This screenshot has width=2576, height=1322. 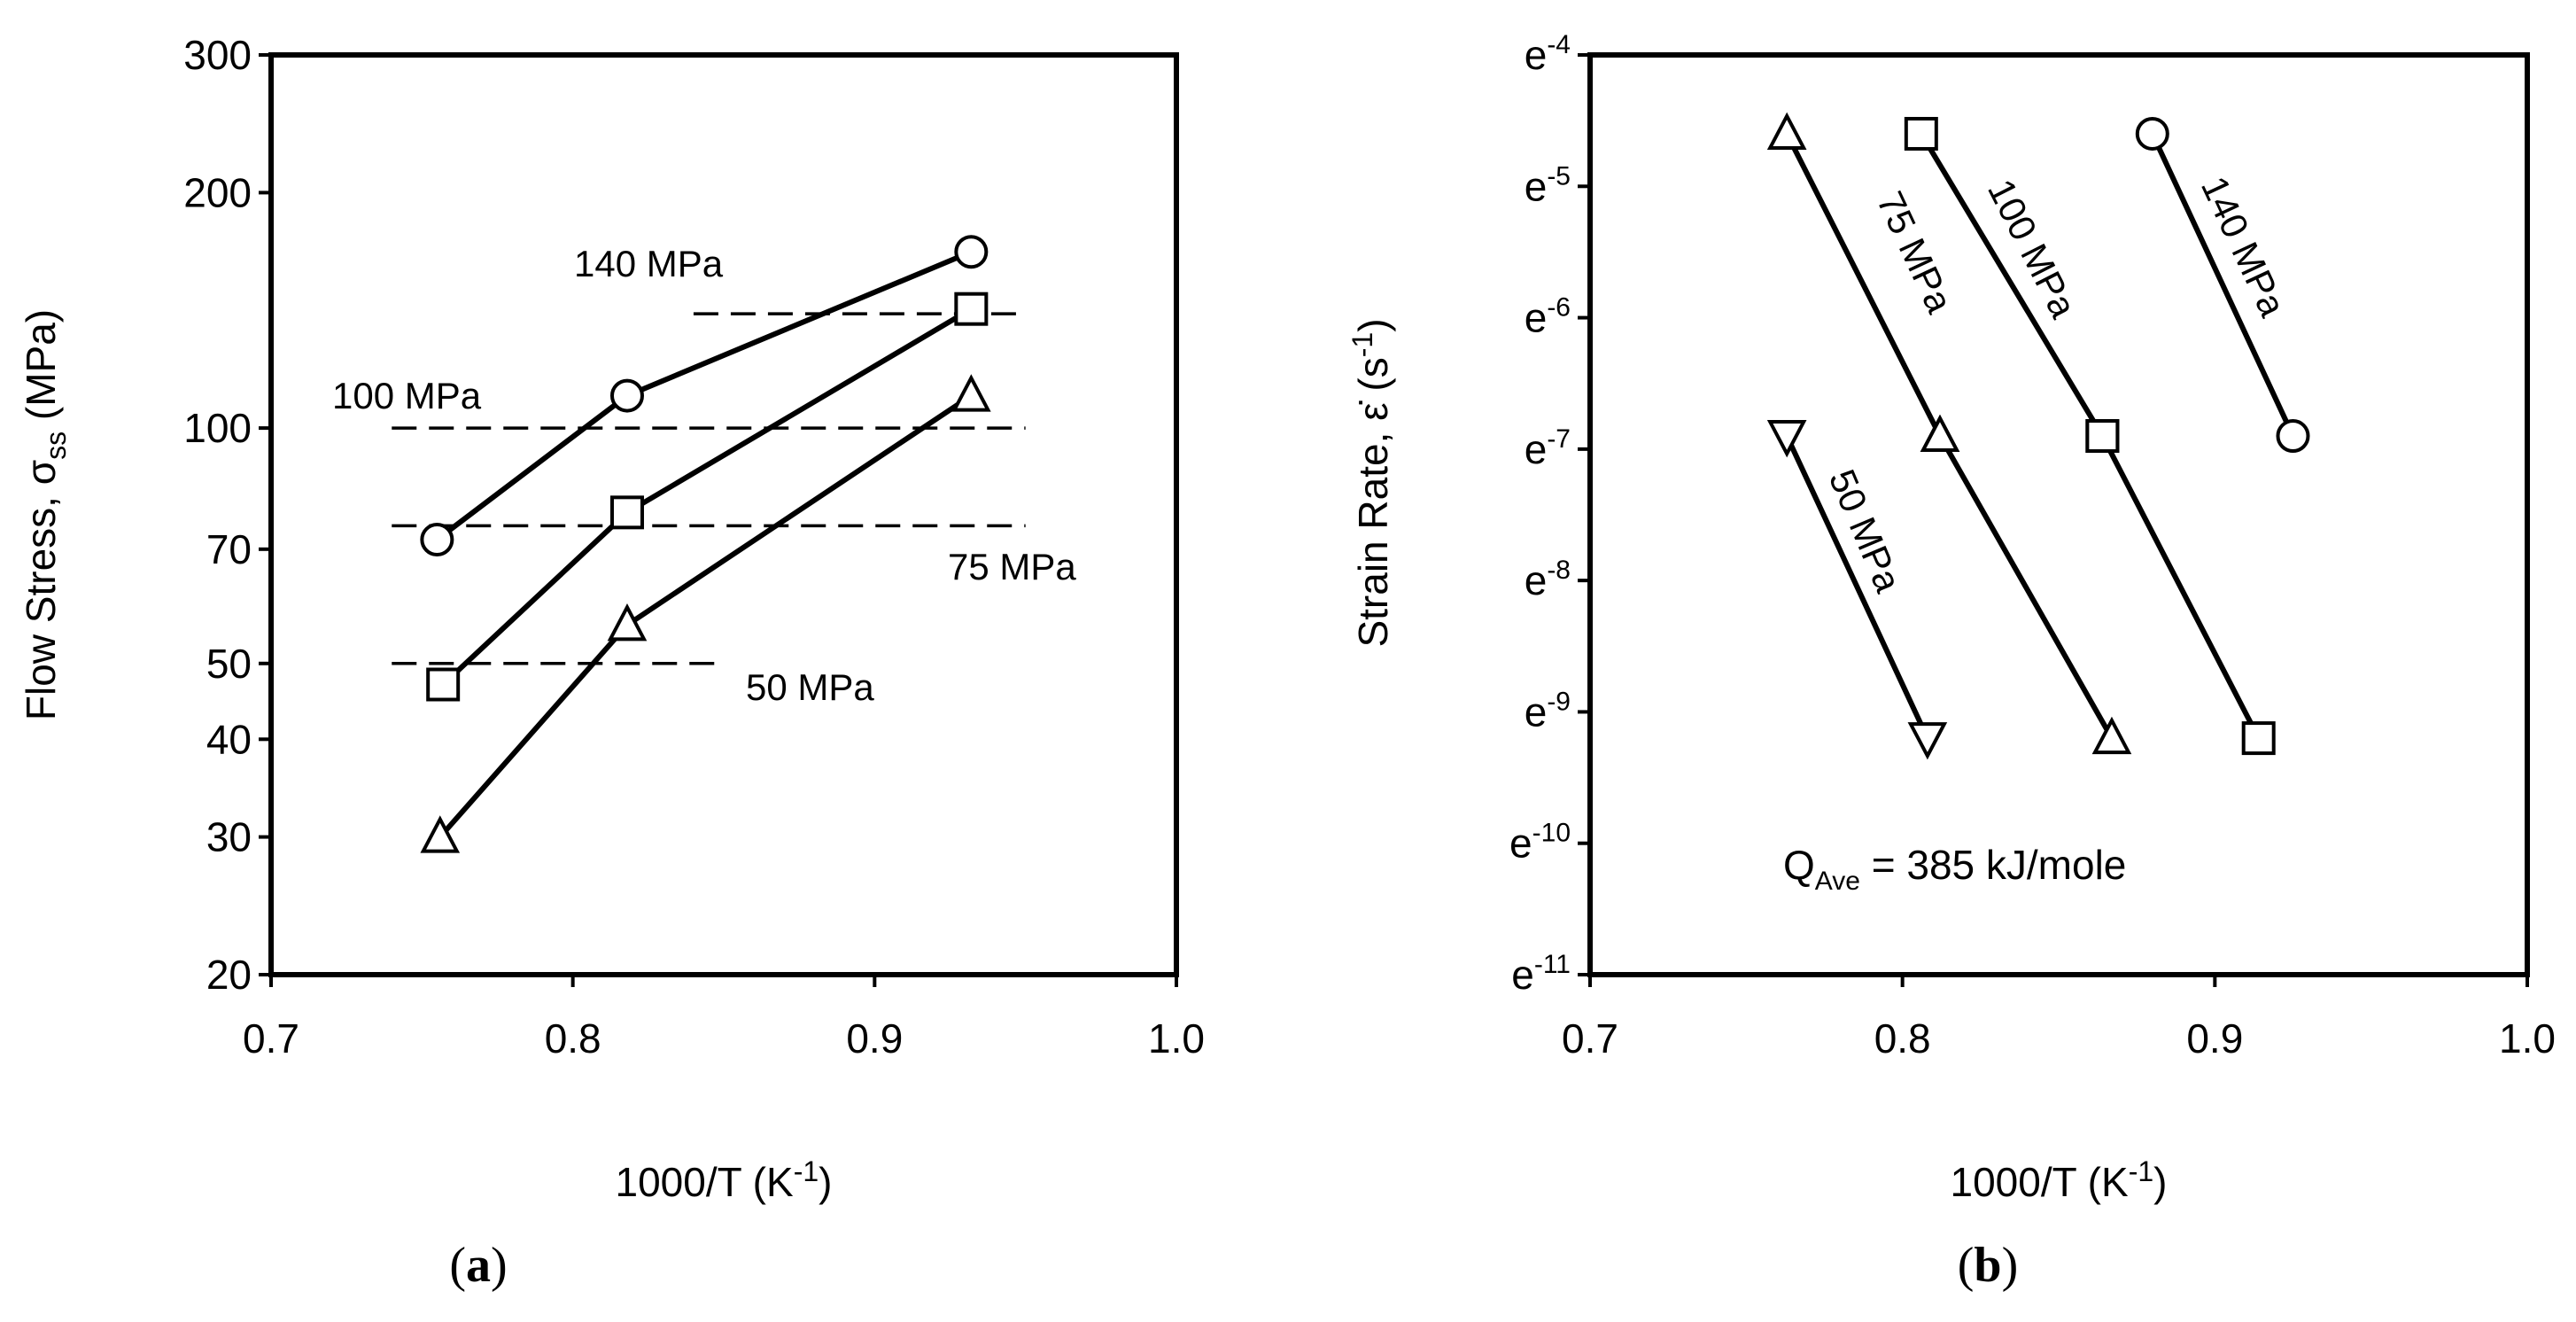 I want to click on series-line-square, so click(x=707, y=497).